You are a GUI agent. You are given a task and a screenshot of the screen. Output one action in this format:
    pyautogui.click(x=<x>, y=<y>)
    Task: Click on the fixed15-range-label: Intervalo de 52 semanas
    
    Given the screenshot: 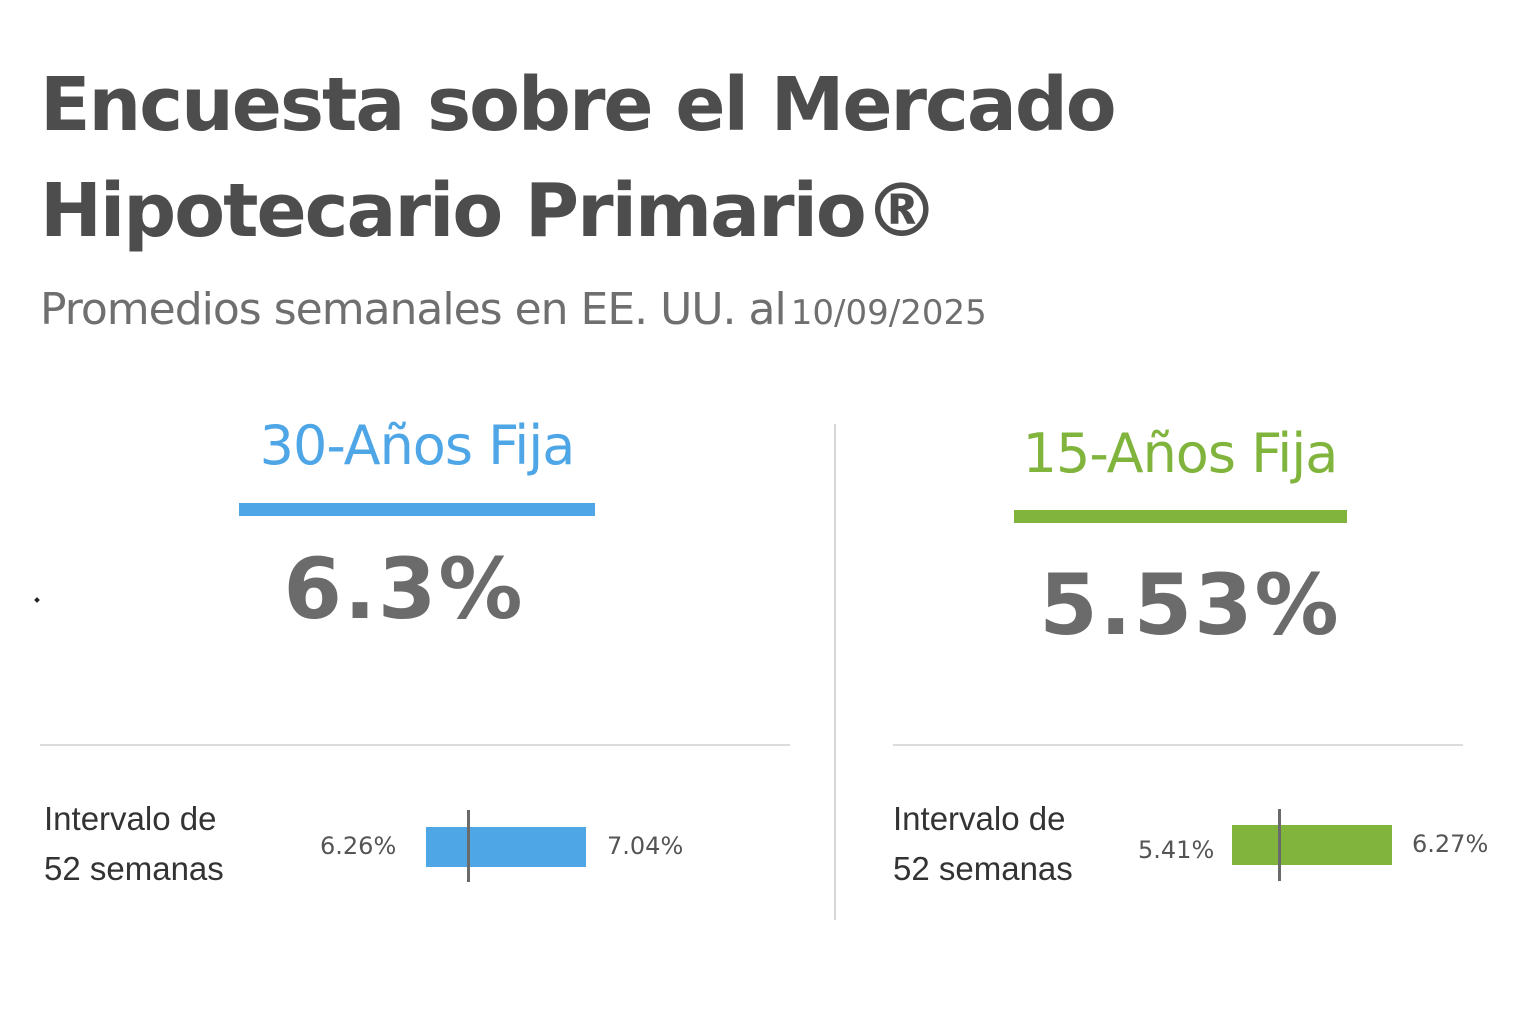 What is the action you would take?
    pyautogui.click(x=983, y=844)
    